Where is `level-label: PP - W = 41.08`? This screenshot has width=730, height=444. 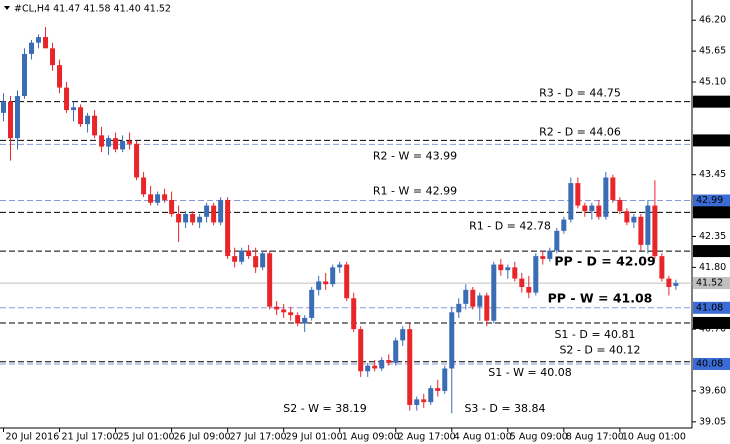
level-label: PP - W = 41.08 is located at coordinates (600, 297).